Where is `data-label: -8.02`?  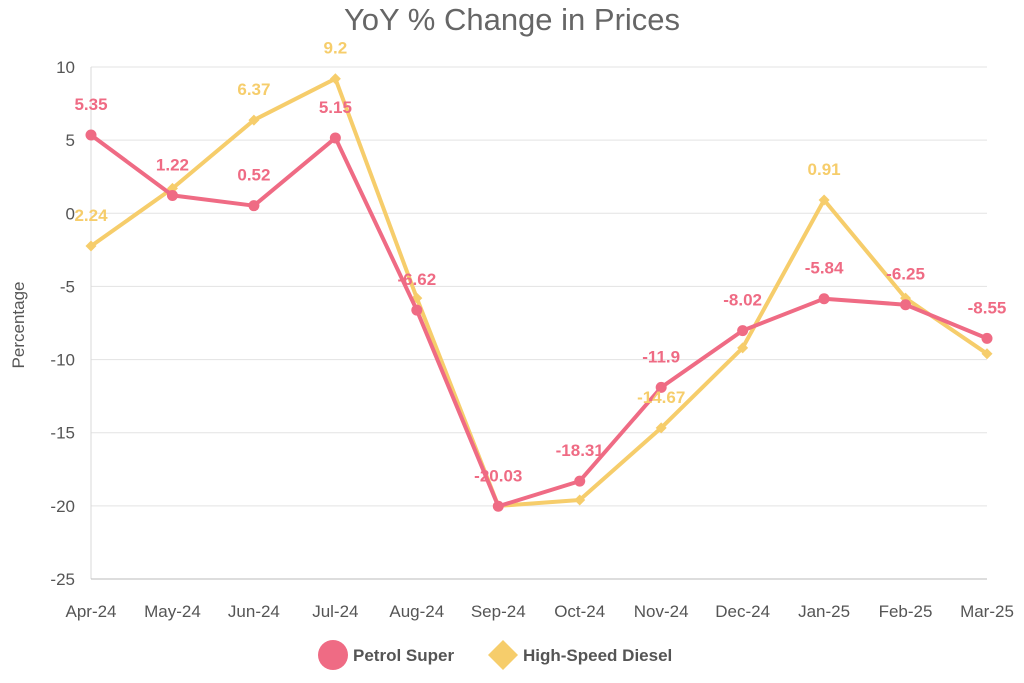
data-label: -8.02 is located at coordinates (742, 300).